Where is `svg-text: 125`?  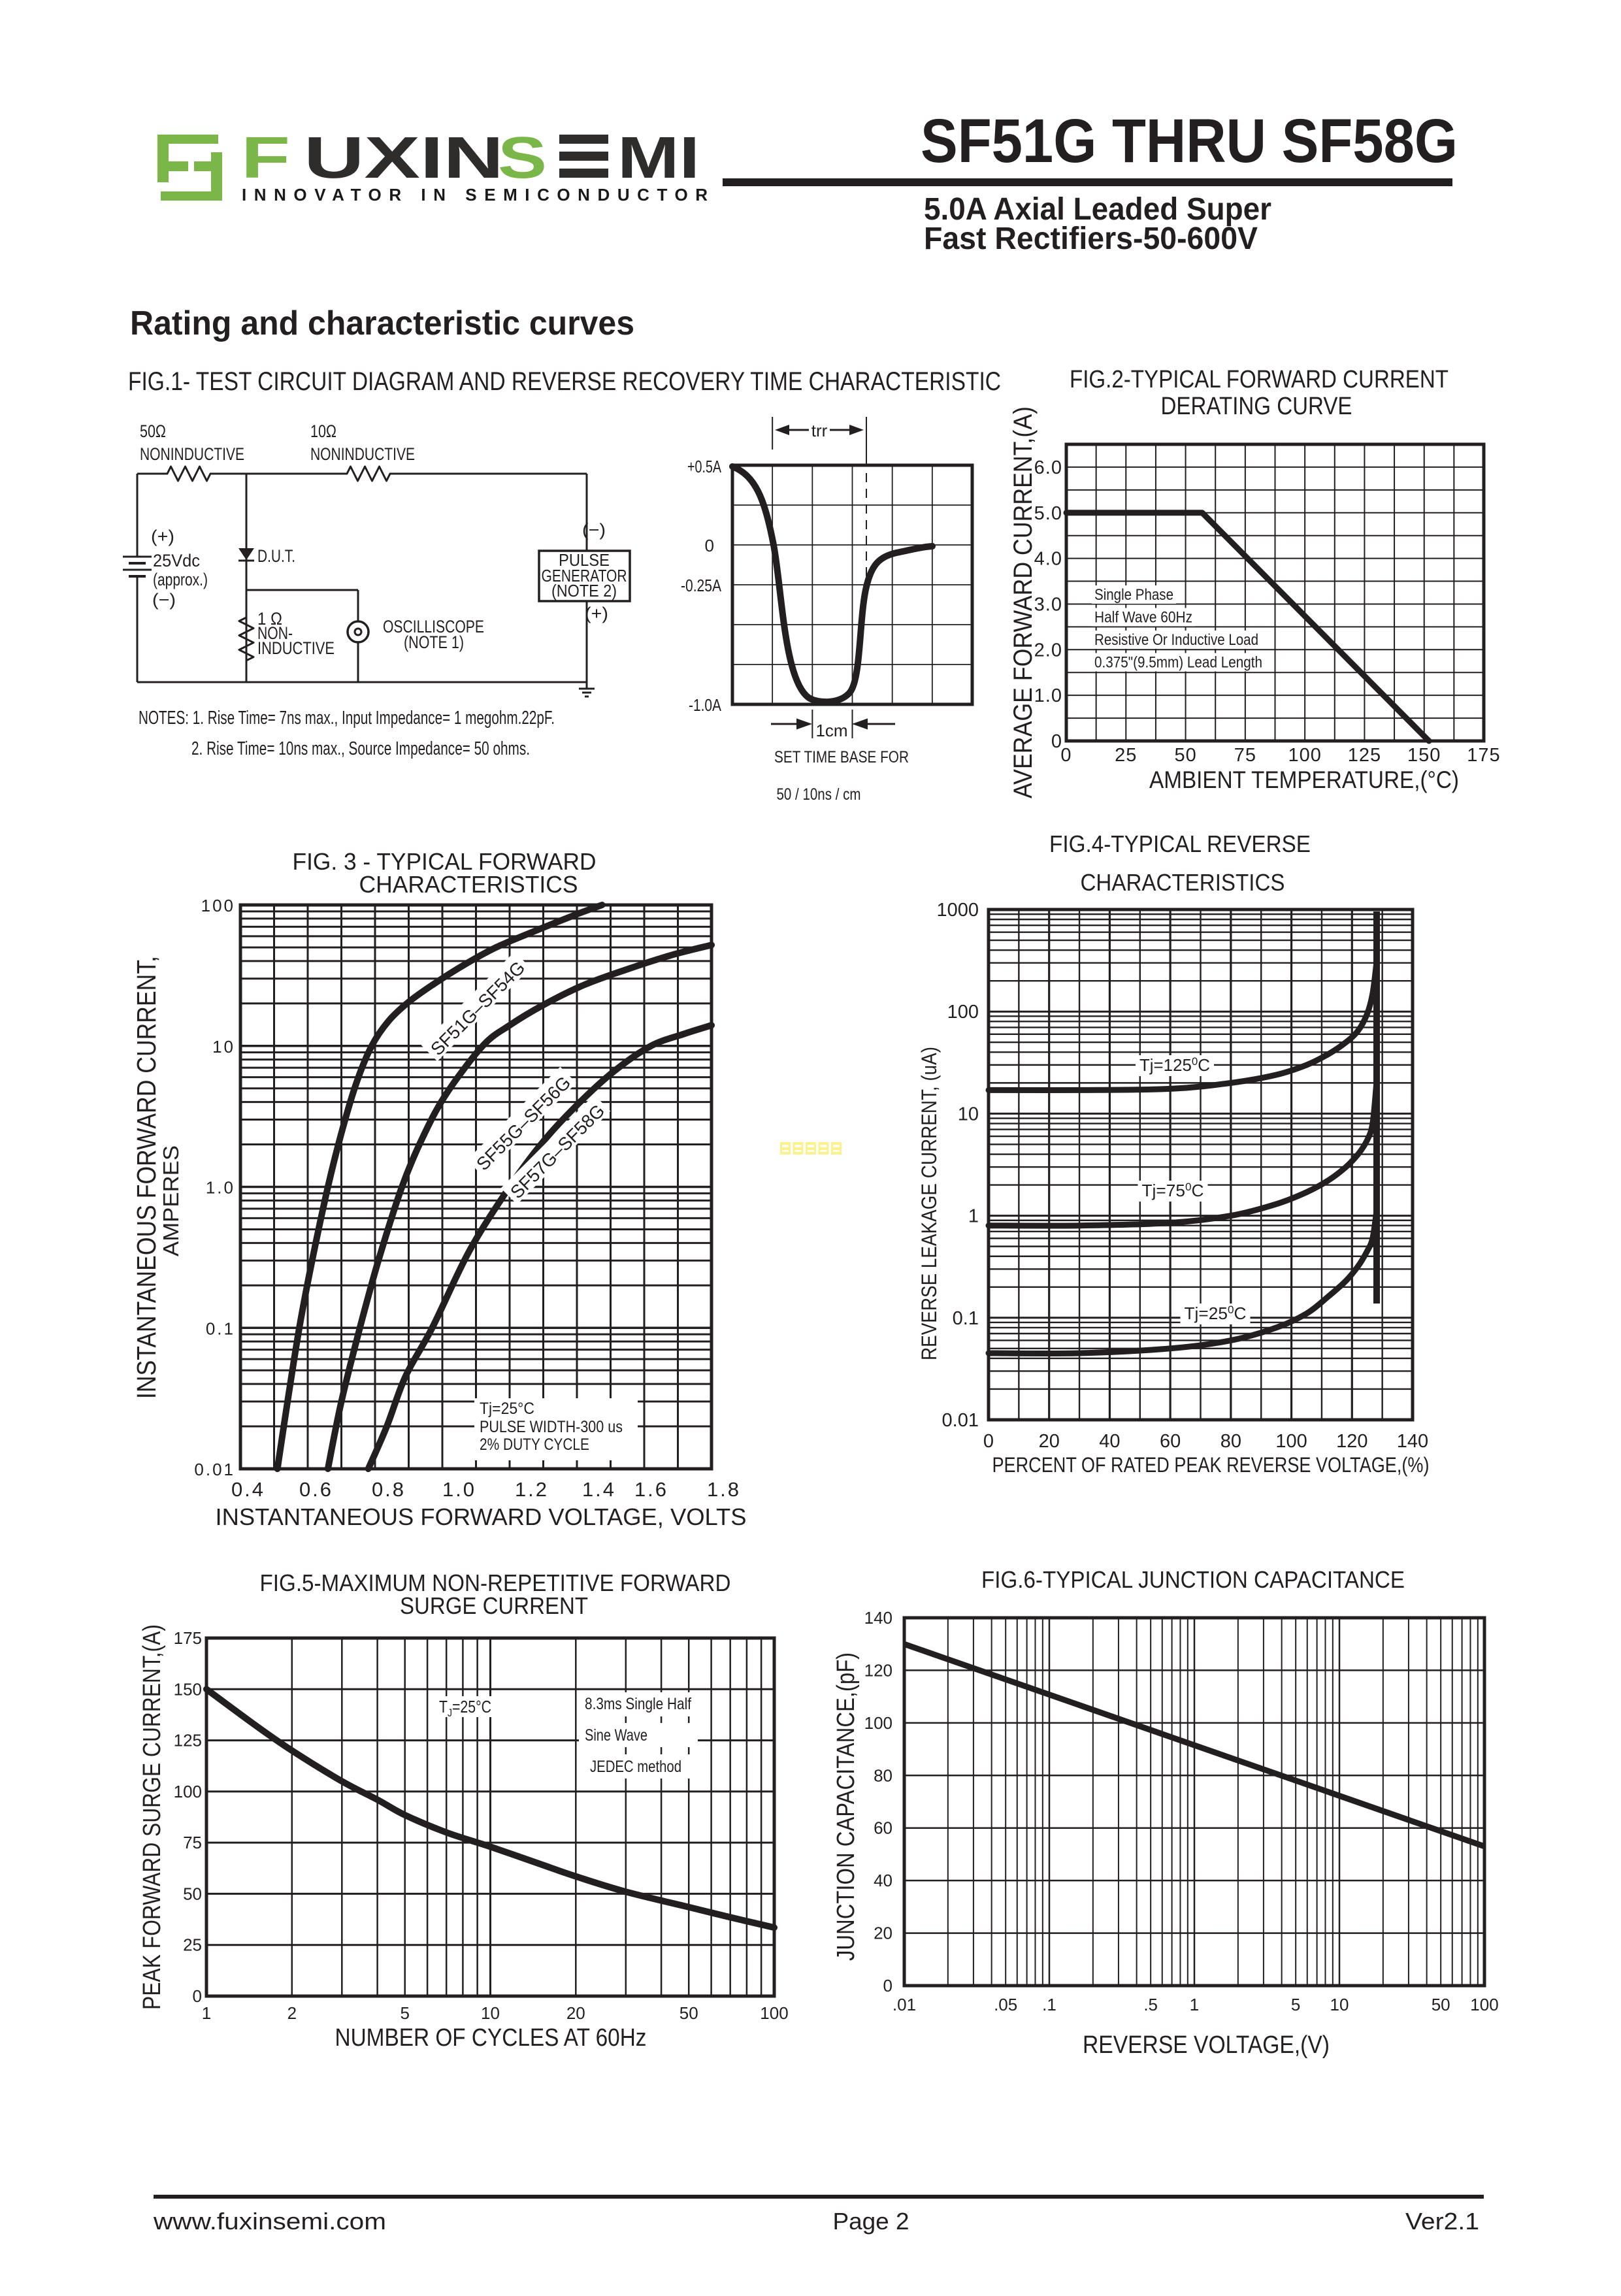 svg-text: 125 is located at coordinates (1364, 755).